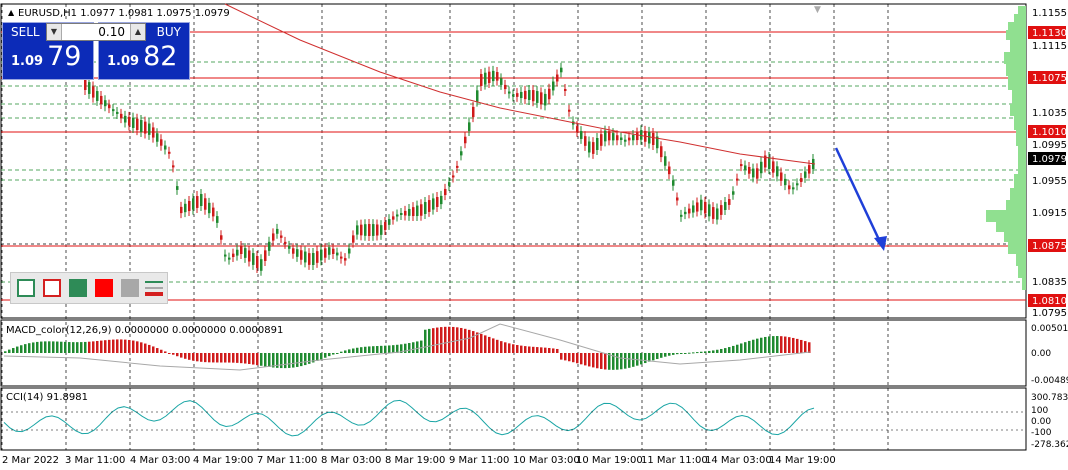 The image size is (1068, 470). I want to click on price-tick: 1.1155, so click(1049, 13).